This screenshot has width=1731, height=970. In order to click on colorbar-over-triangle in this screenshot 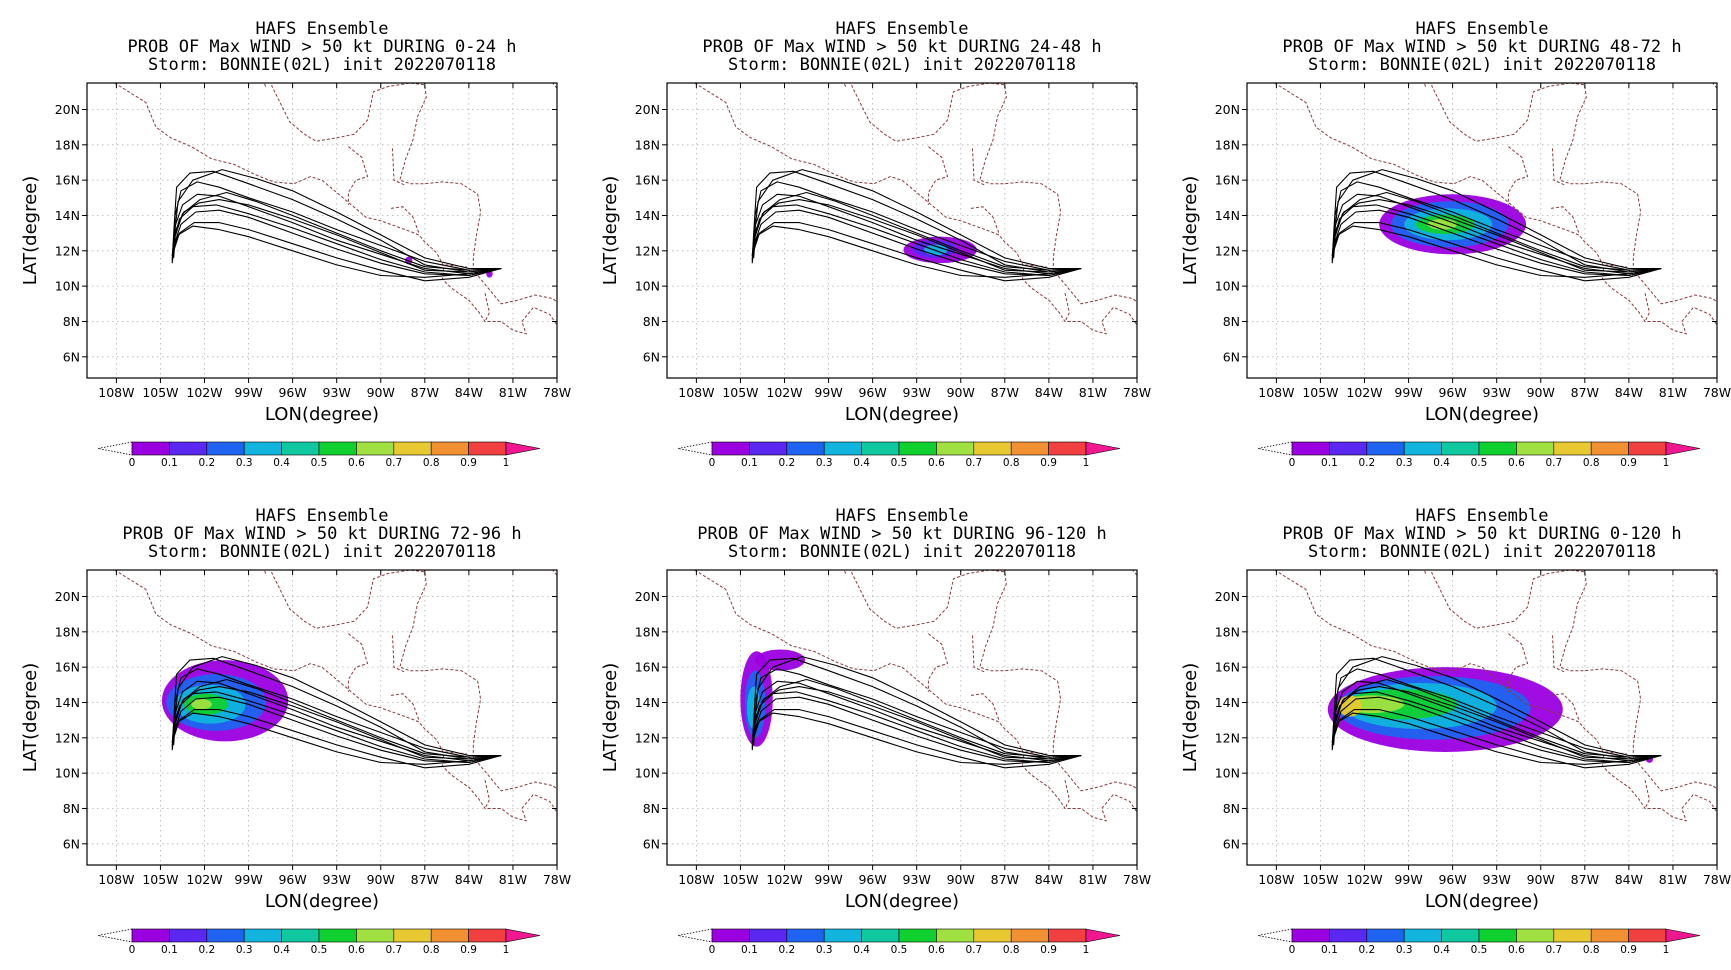, I will do `click(523, 448)`.